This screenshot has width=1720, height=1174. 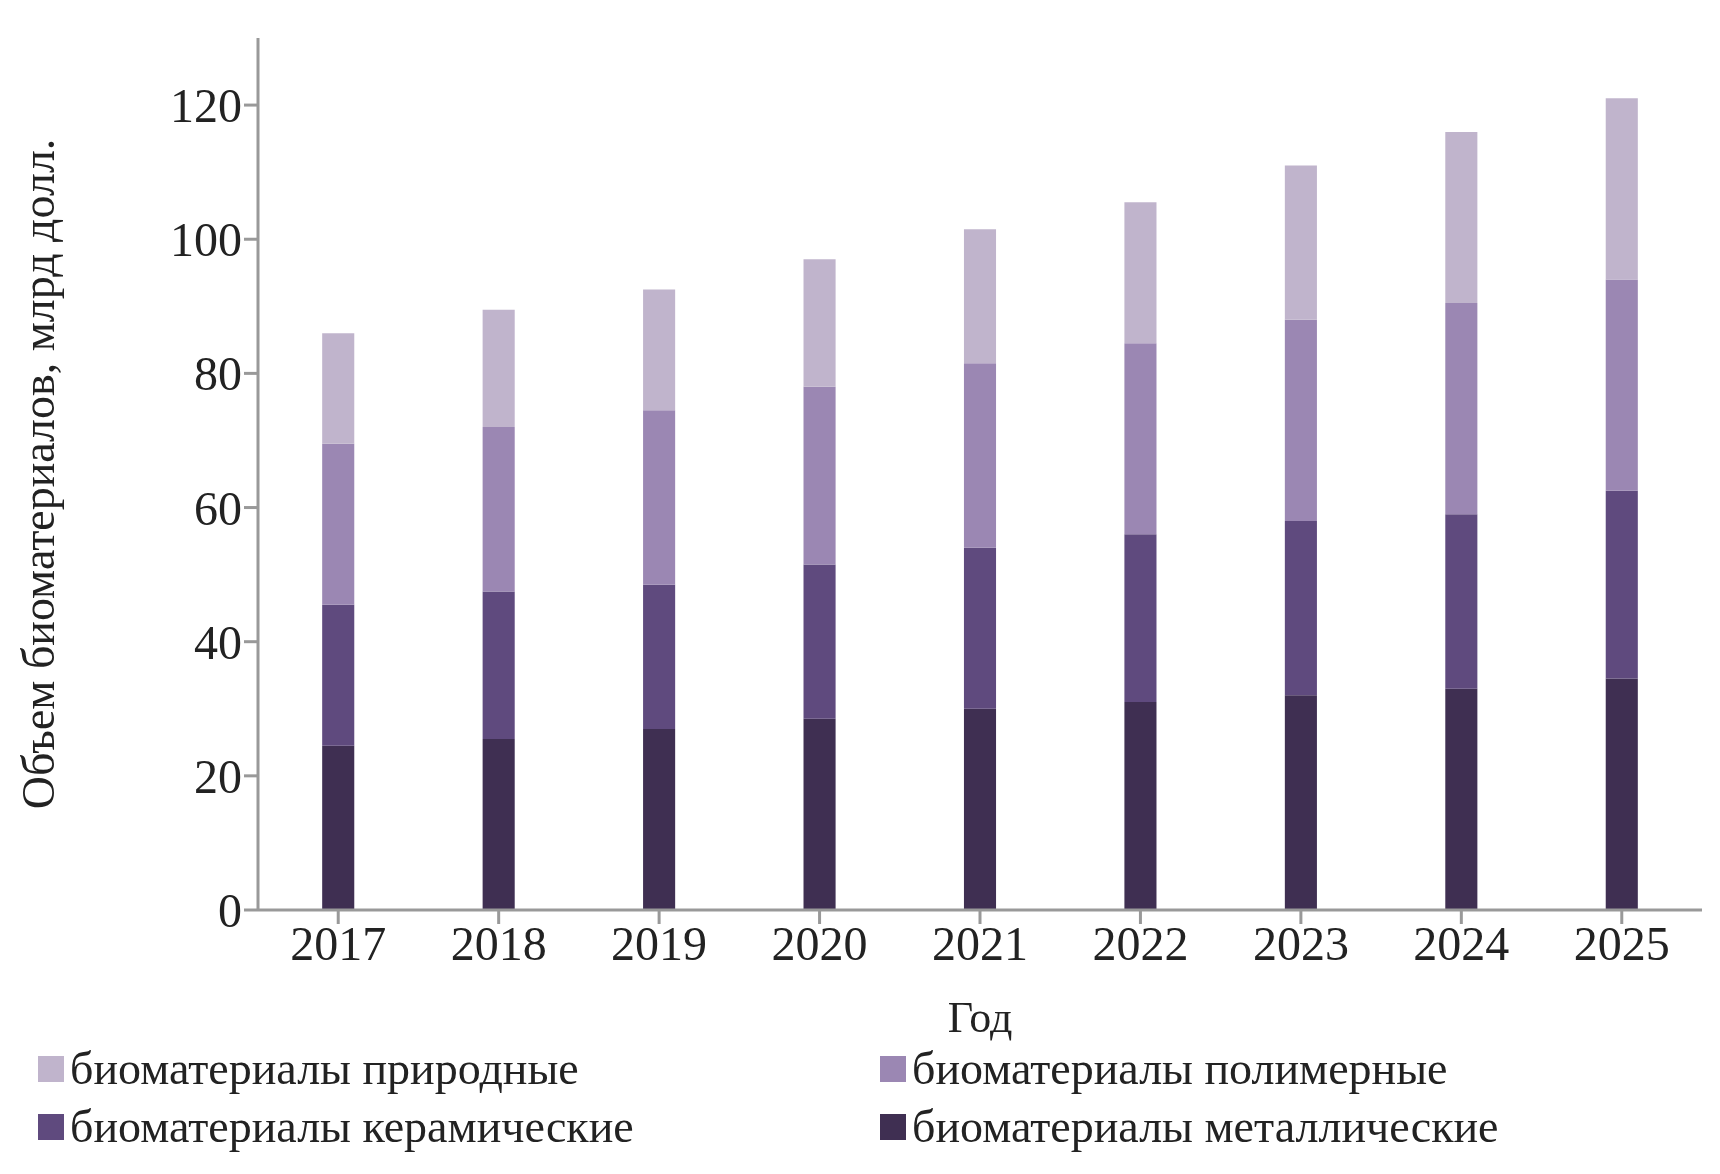 What do you see at coordinates (1621, 944) in the screenshot?
I see `x-tick-label: 2025` at bounding box center [1621, 944].